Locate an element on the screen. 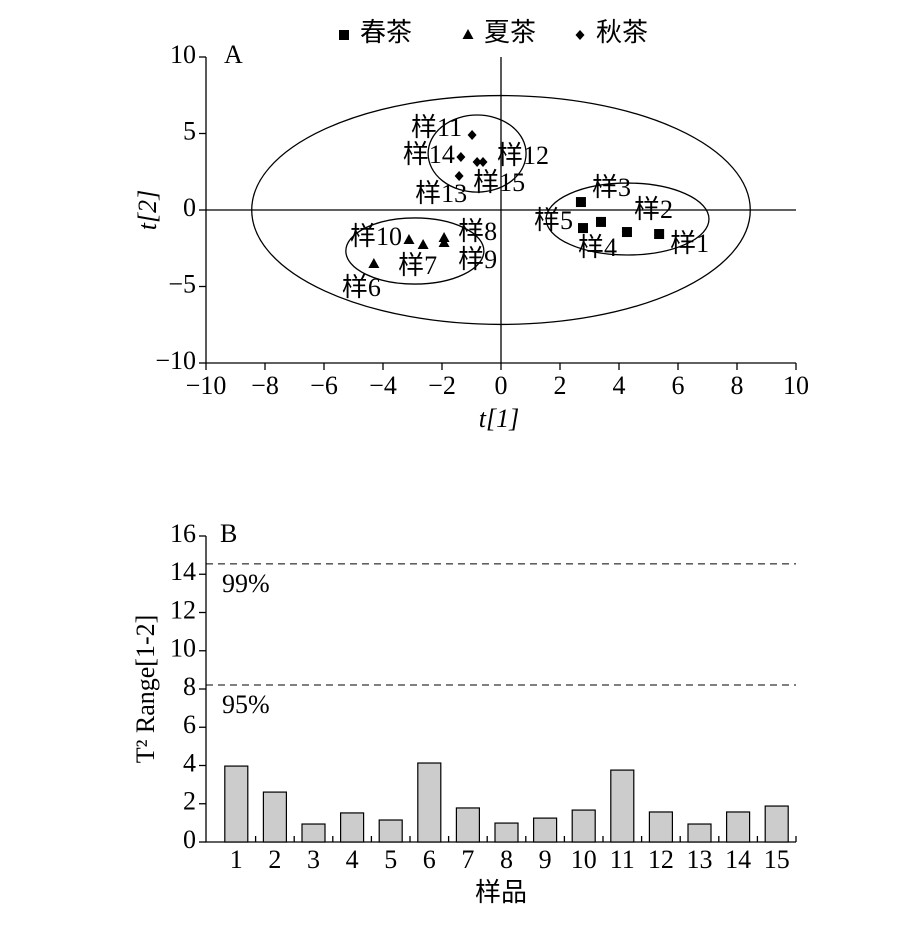 The height and width of the screenshot is (941, 899). x-tick-label: −8 is located at coordinates (265, 385).